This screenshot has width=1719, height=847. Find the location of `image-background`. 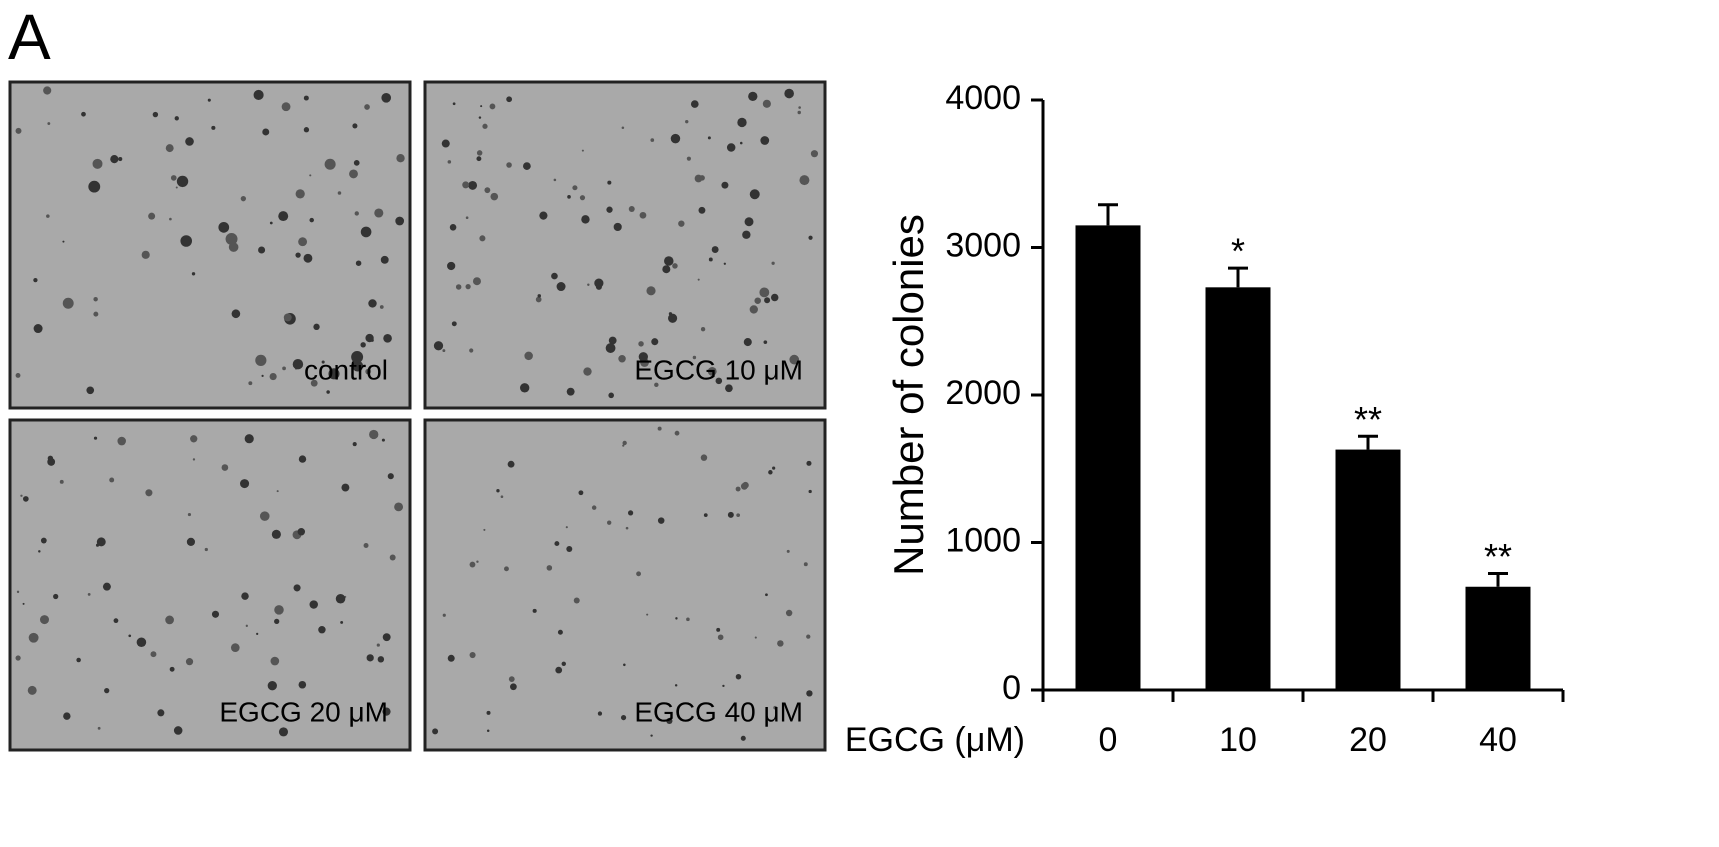

image-background is located at coordinates (210, 585).